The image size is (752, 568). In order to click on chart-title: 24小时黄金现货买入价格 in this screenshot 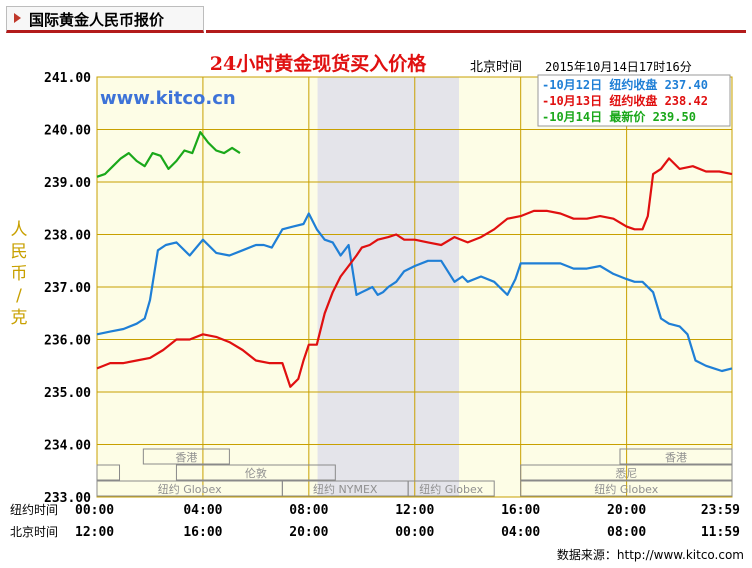, I will do `click(318, 63)`.